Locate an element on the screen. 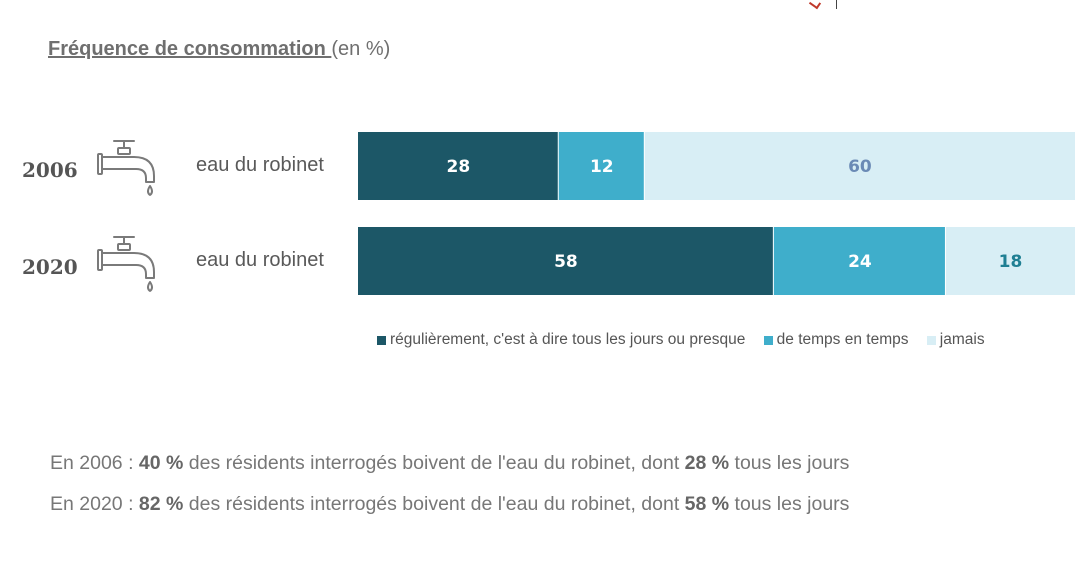 The image size is (1091, 562). bar-temps-2020 is located at coordinates (859, 261).